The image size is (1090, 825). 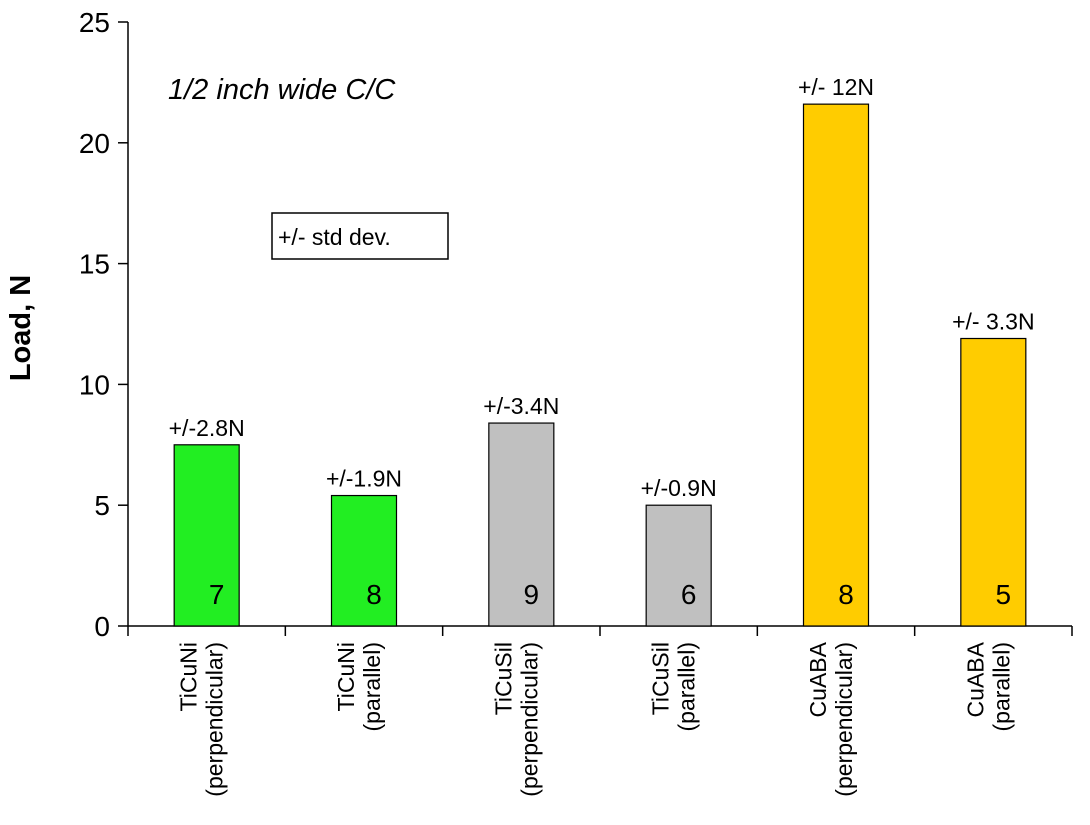 I want to click on error-label: +/-0.9N, so click(x=679, y=488).